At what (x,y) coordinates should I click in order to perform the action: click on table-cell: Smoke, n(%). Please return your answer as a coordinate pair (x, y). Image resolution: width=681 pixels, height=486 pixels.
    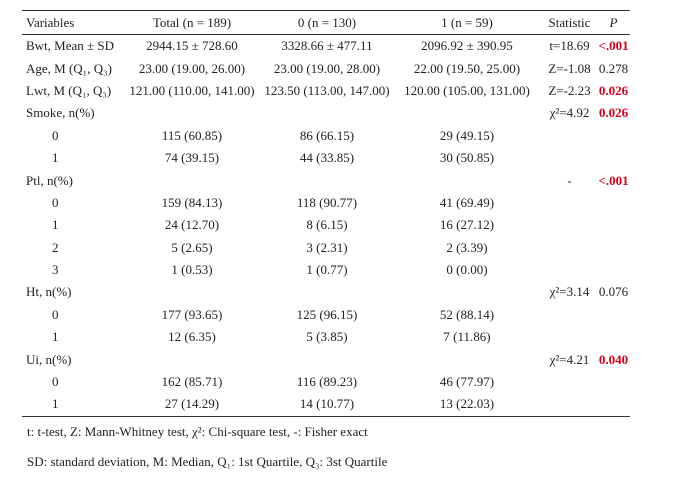
    Looking at the image, I should click on (60, 113).